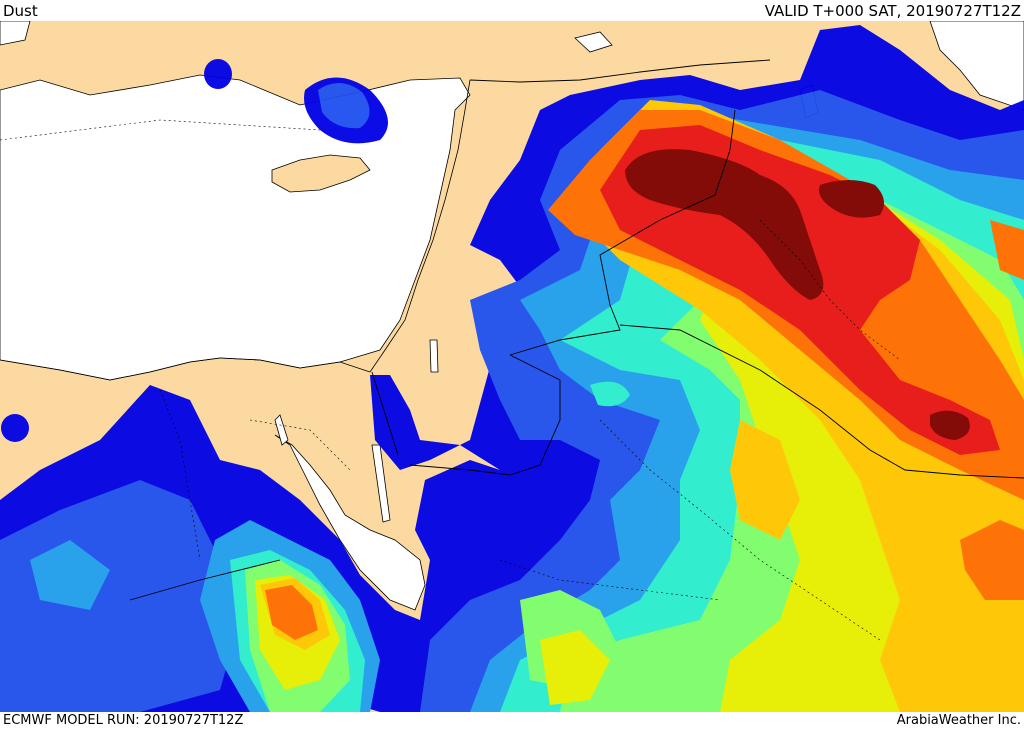  I want to click on valid-time-label: VALID T+000 SAT, 20190727T12Z, so click(892, 10).